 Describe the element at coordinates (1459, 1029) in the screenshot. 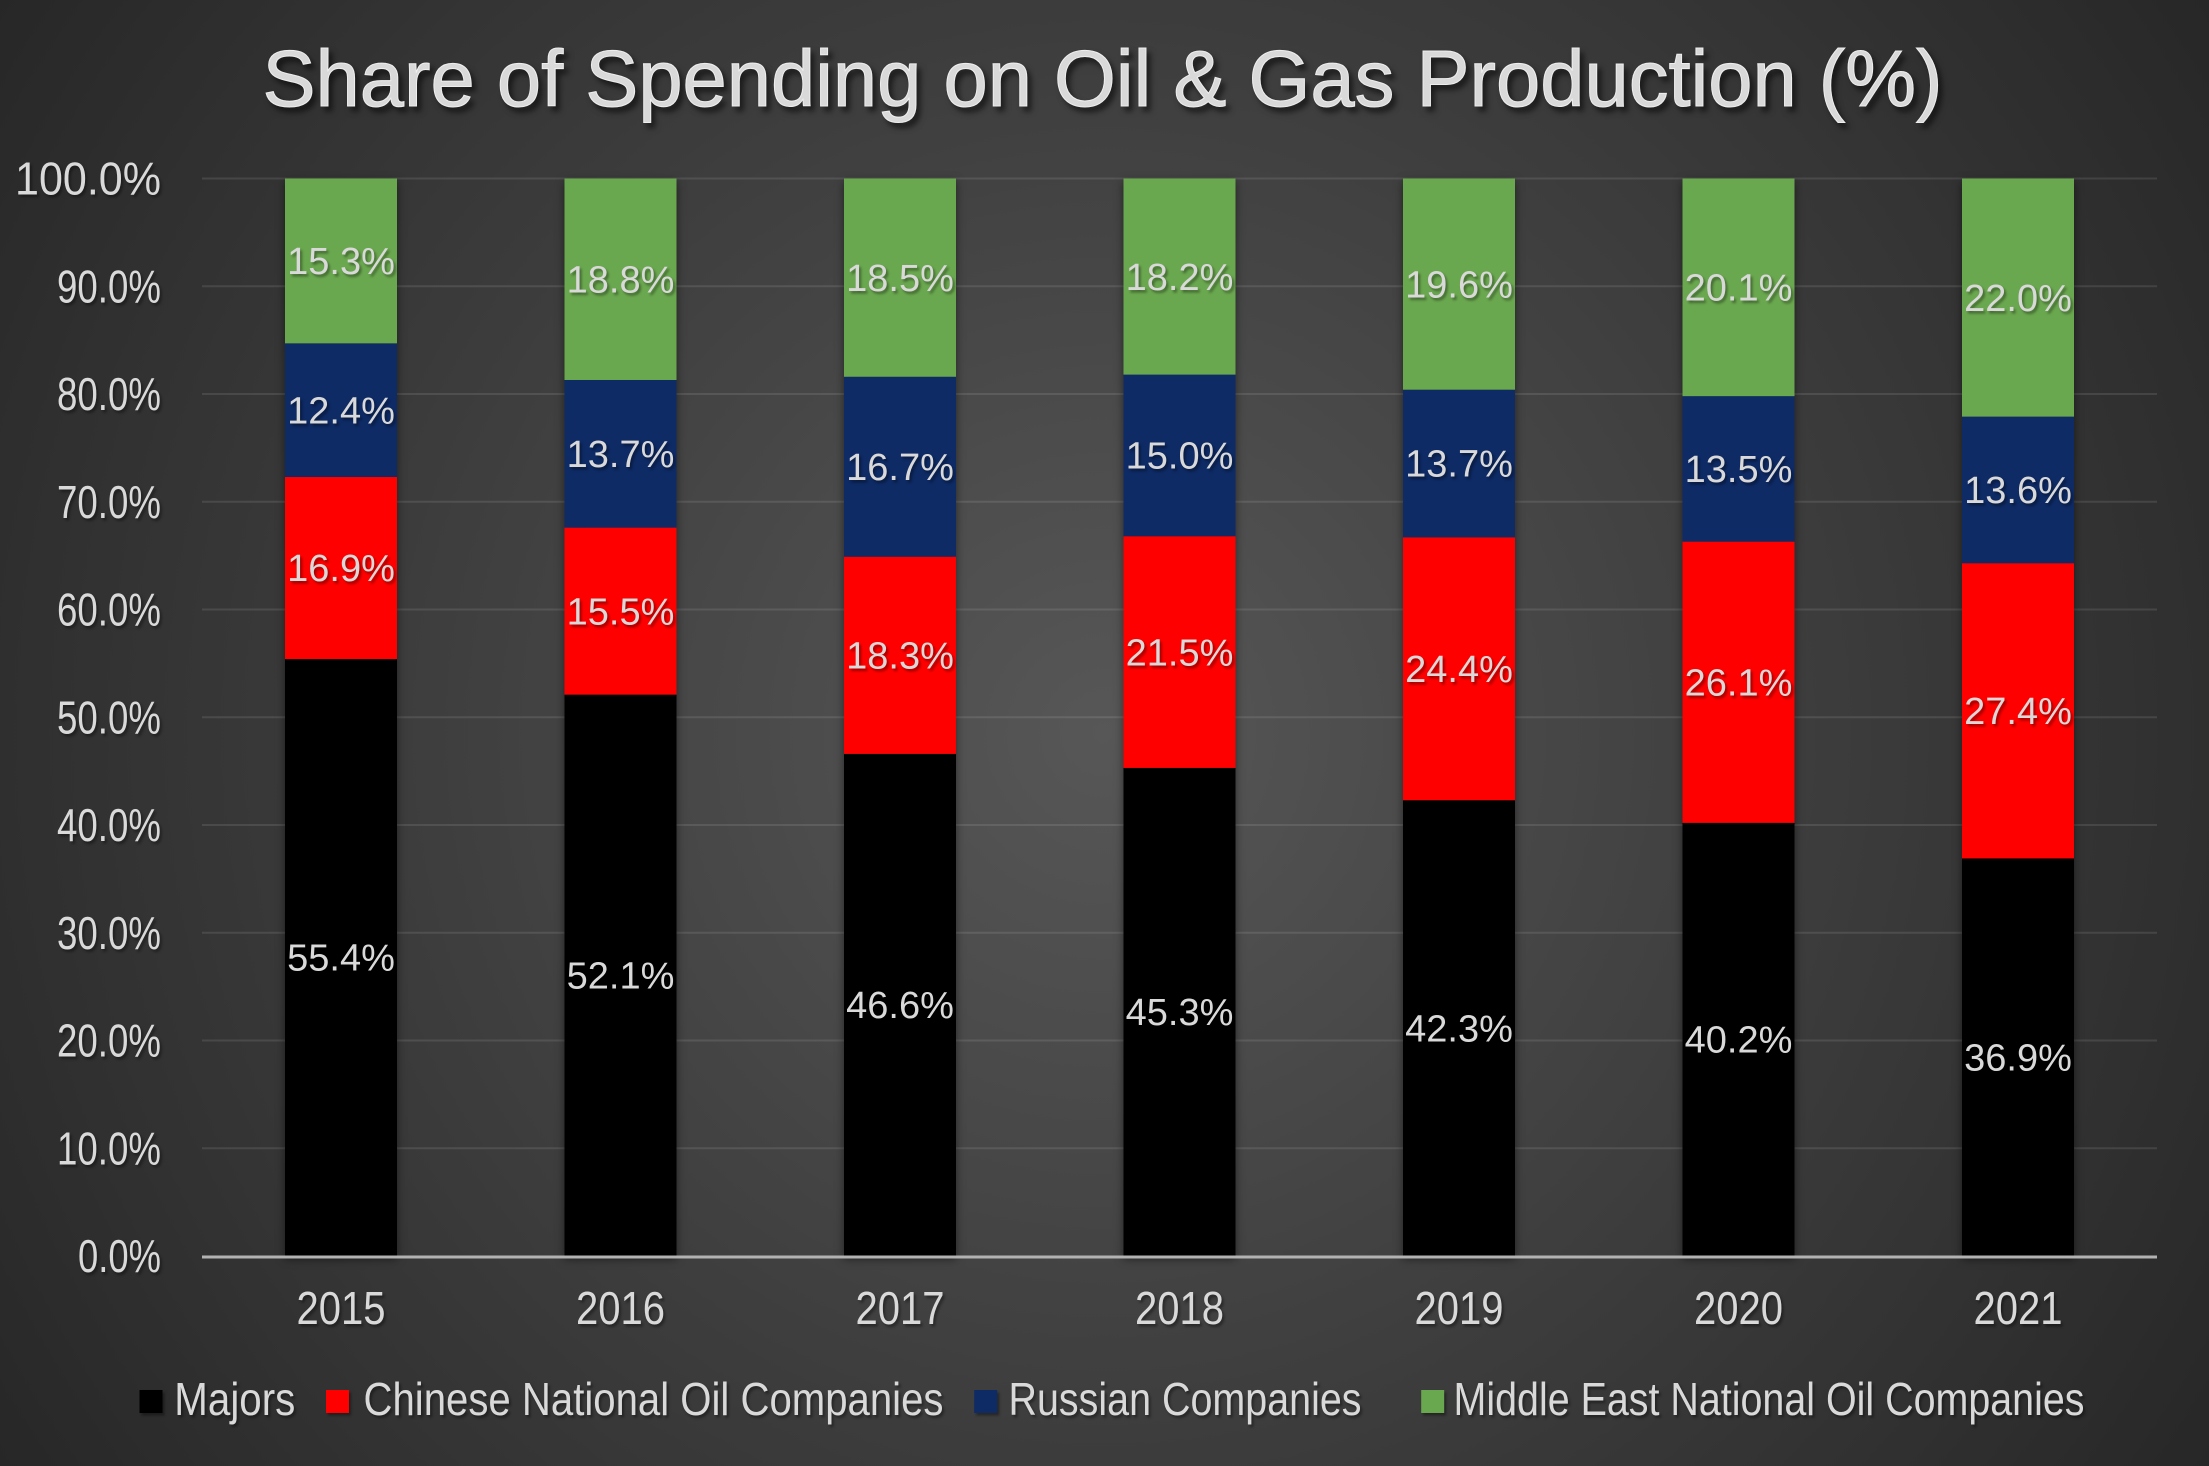

I see `svg-text: 42.3%` at that location.